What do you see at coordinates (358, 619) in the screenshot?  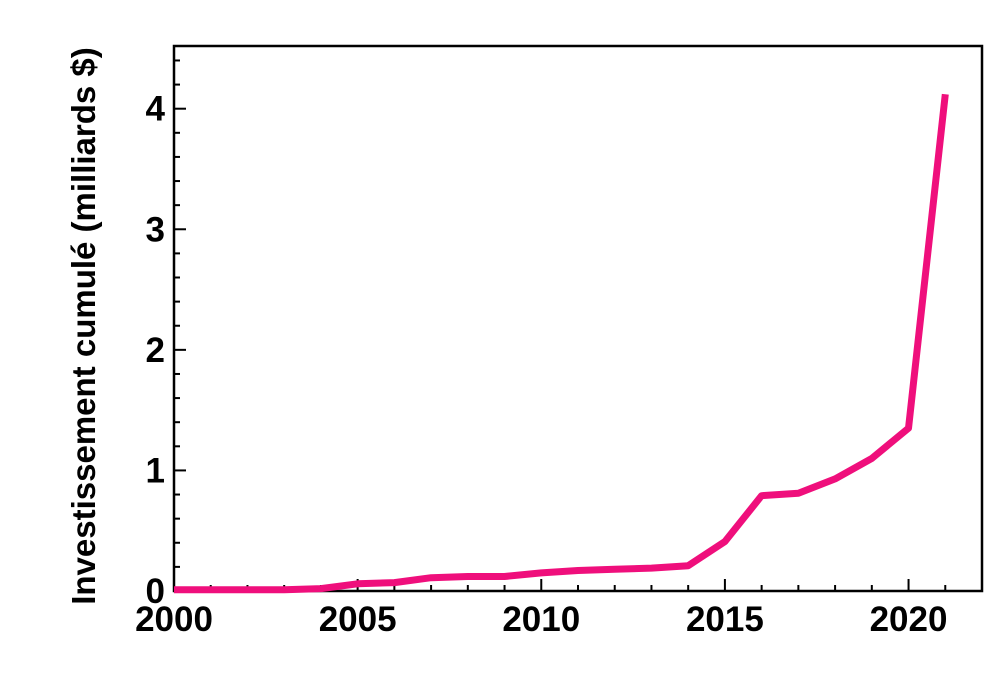 I see `x-tick-label: 2005` at bounding box center [358, 619].